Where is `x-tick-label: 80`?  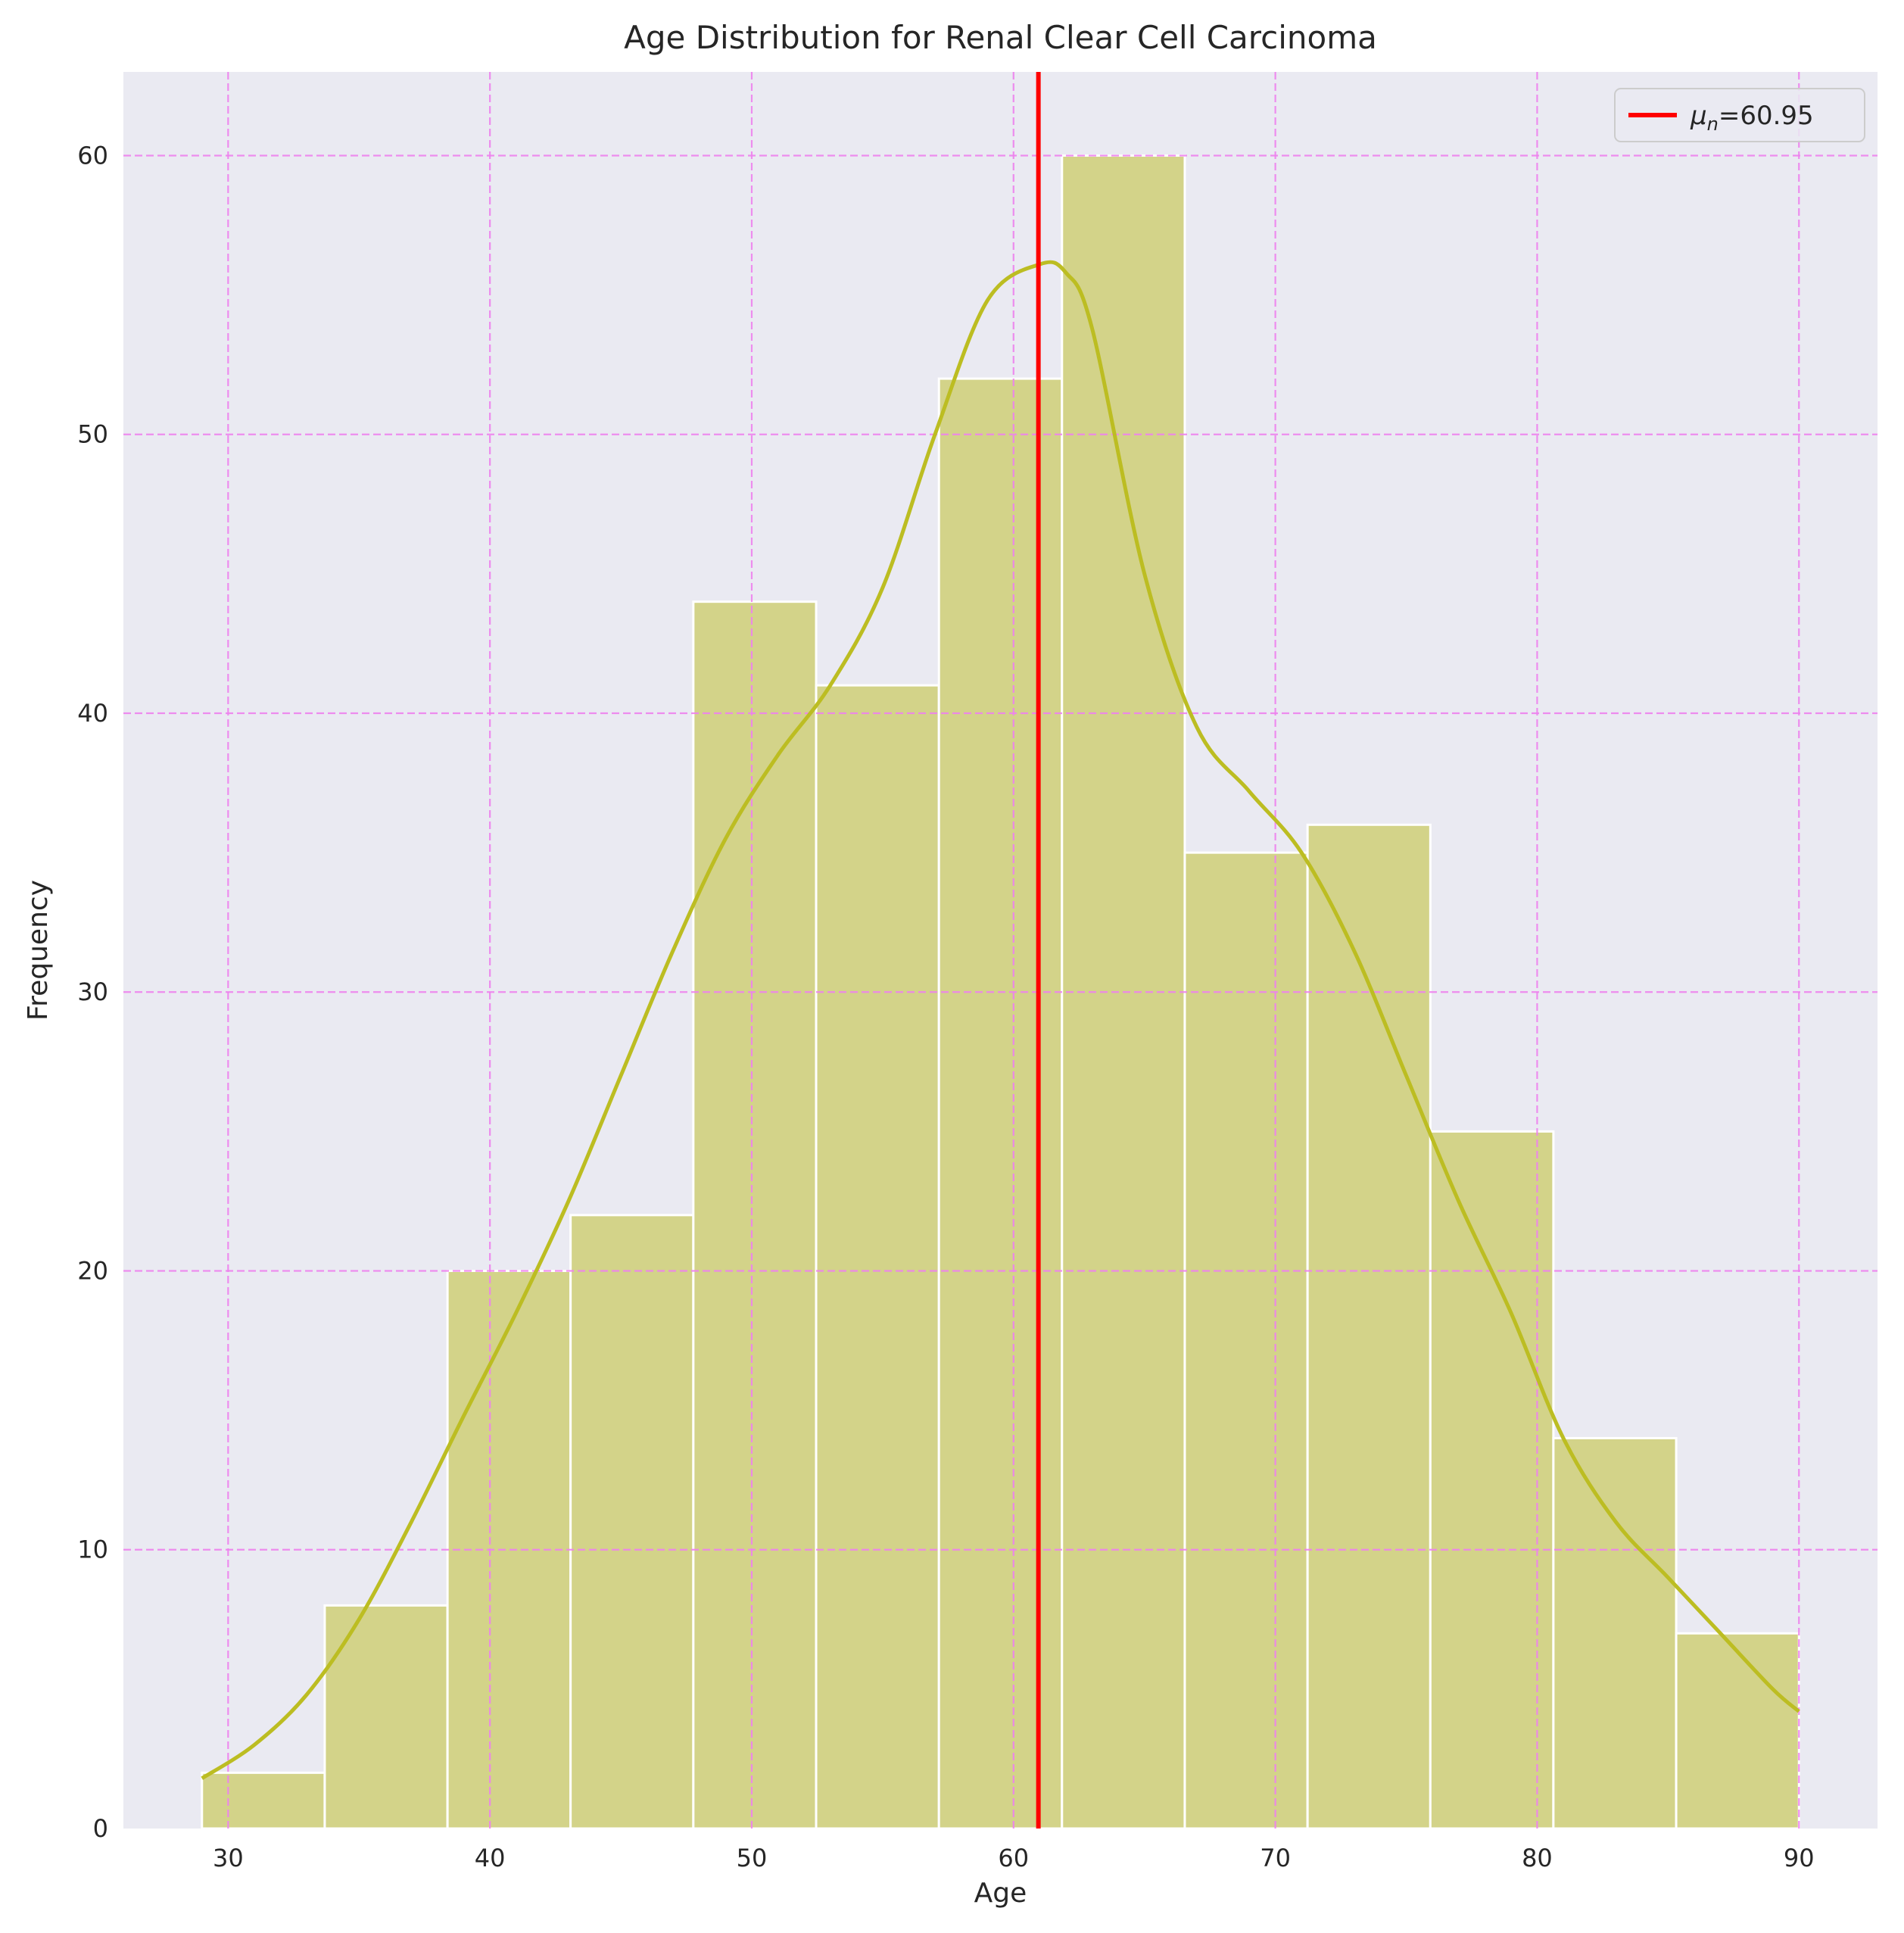
x-tick-label: 80 is located at coordinates (1537, 1858).